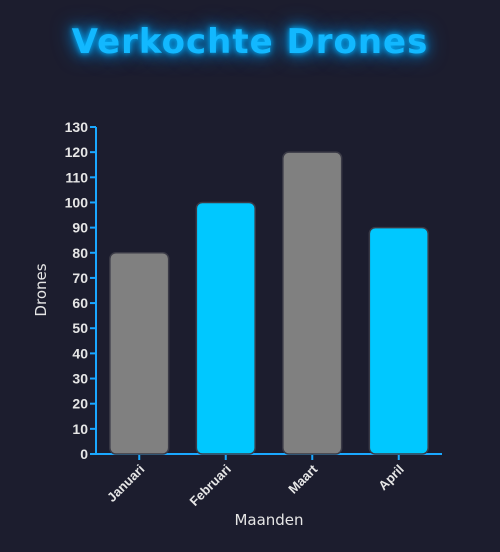  What do you see at coordinates (125, 483) in the screenshot?
I see `x-tick-label: Januari` at bounding box center [125, 483].